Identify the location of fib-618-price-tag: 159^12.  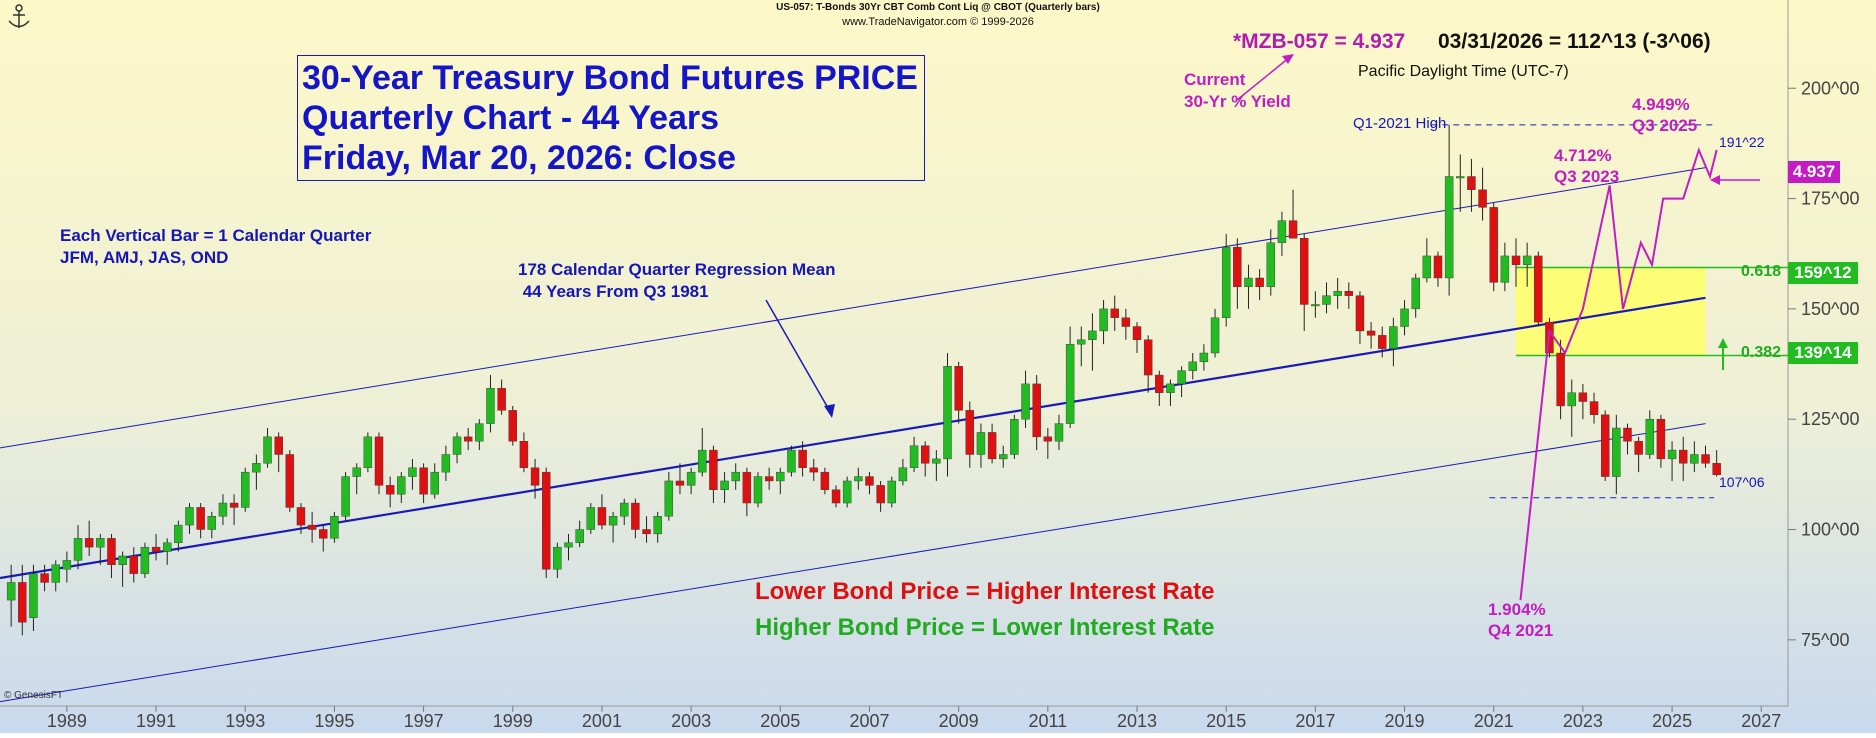
(1823, 273).